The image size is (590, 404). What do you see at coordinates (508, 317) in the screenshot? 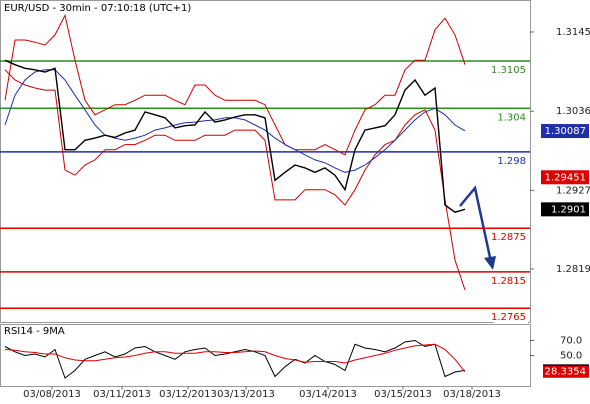
I see `level-label: 1.2765` at bounding box center [508, 317].